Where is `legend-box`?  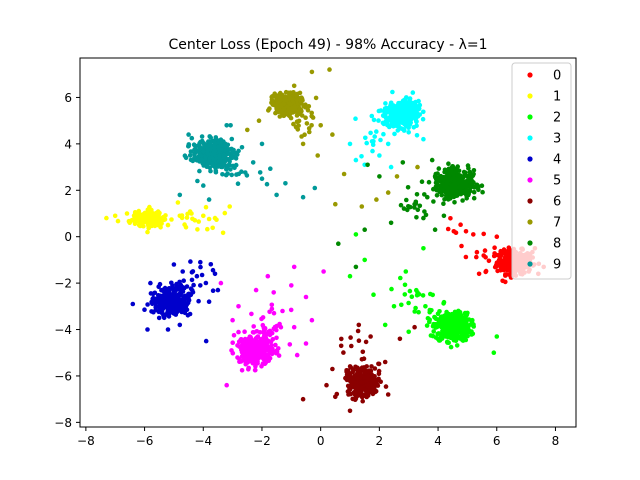 legend-box is located at coordinates (541, 171).